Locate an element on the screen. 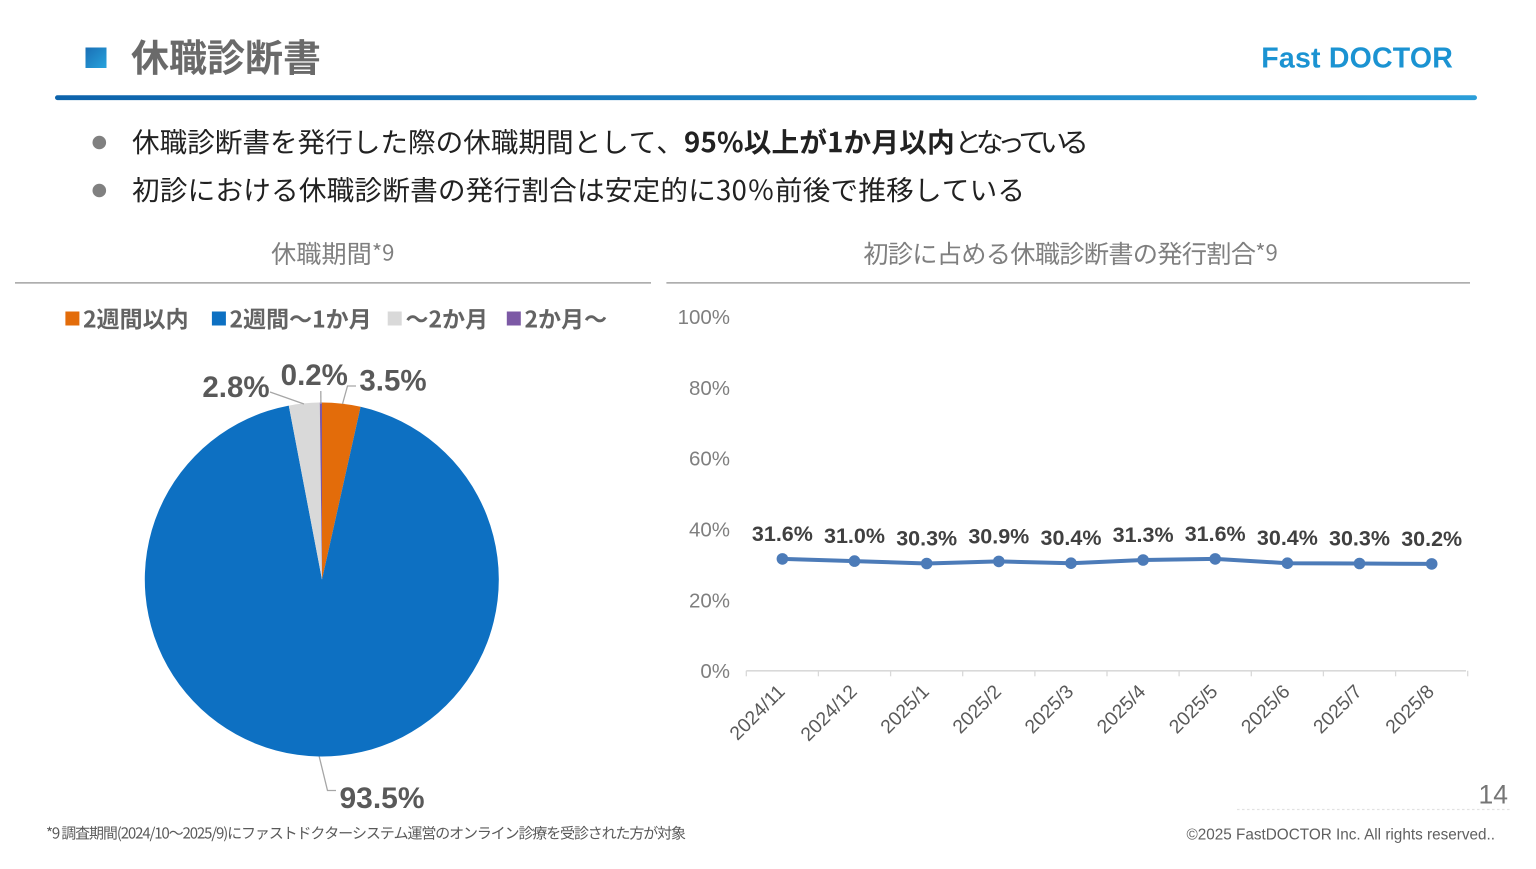 The height and width of the screenshot is (869, 1536). svg-text: 60% is located at coordinates (709, 459).